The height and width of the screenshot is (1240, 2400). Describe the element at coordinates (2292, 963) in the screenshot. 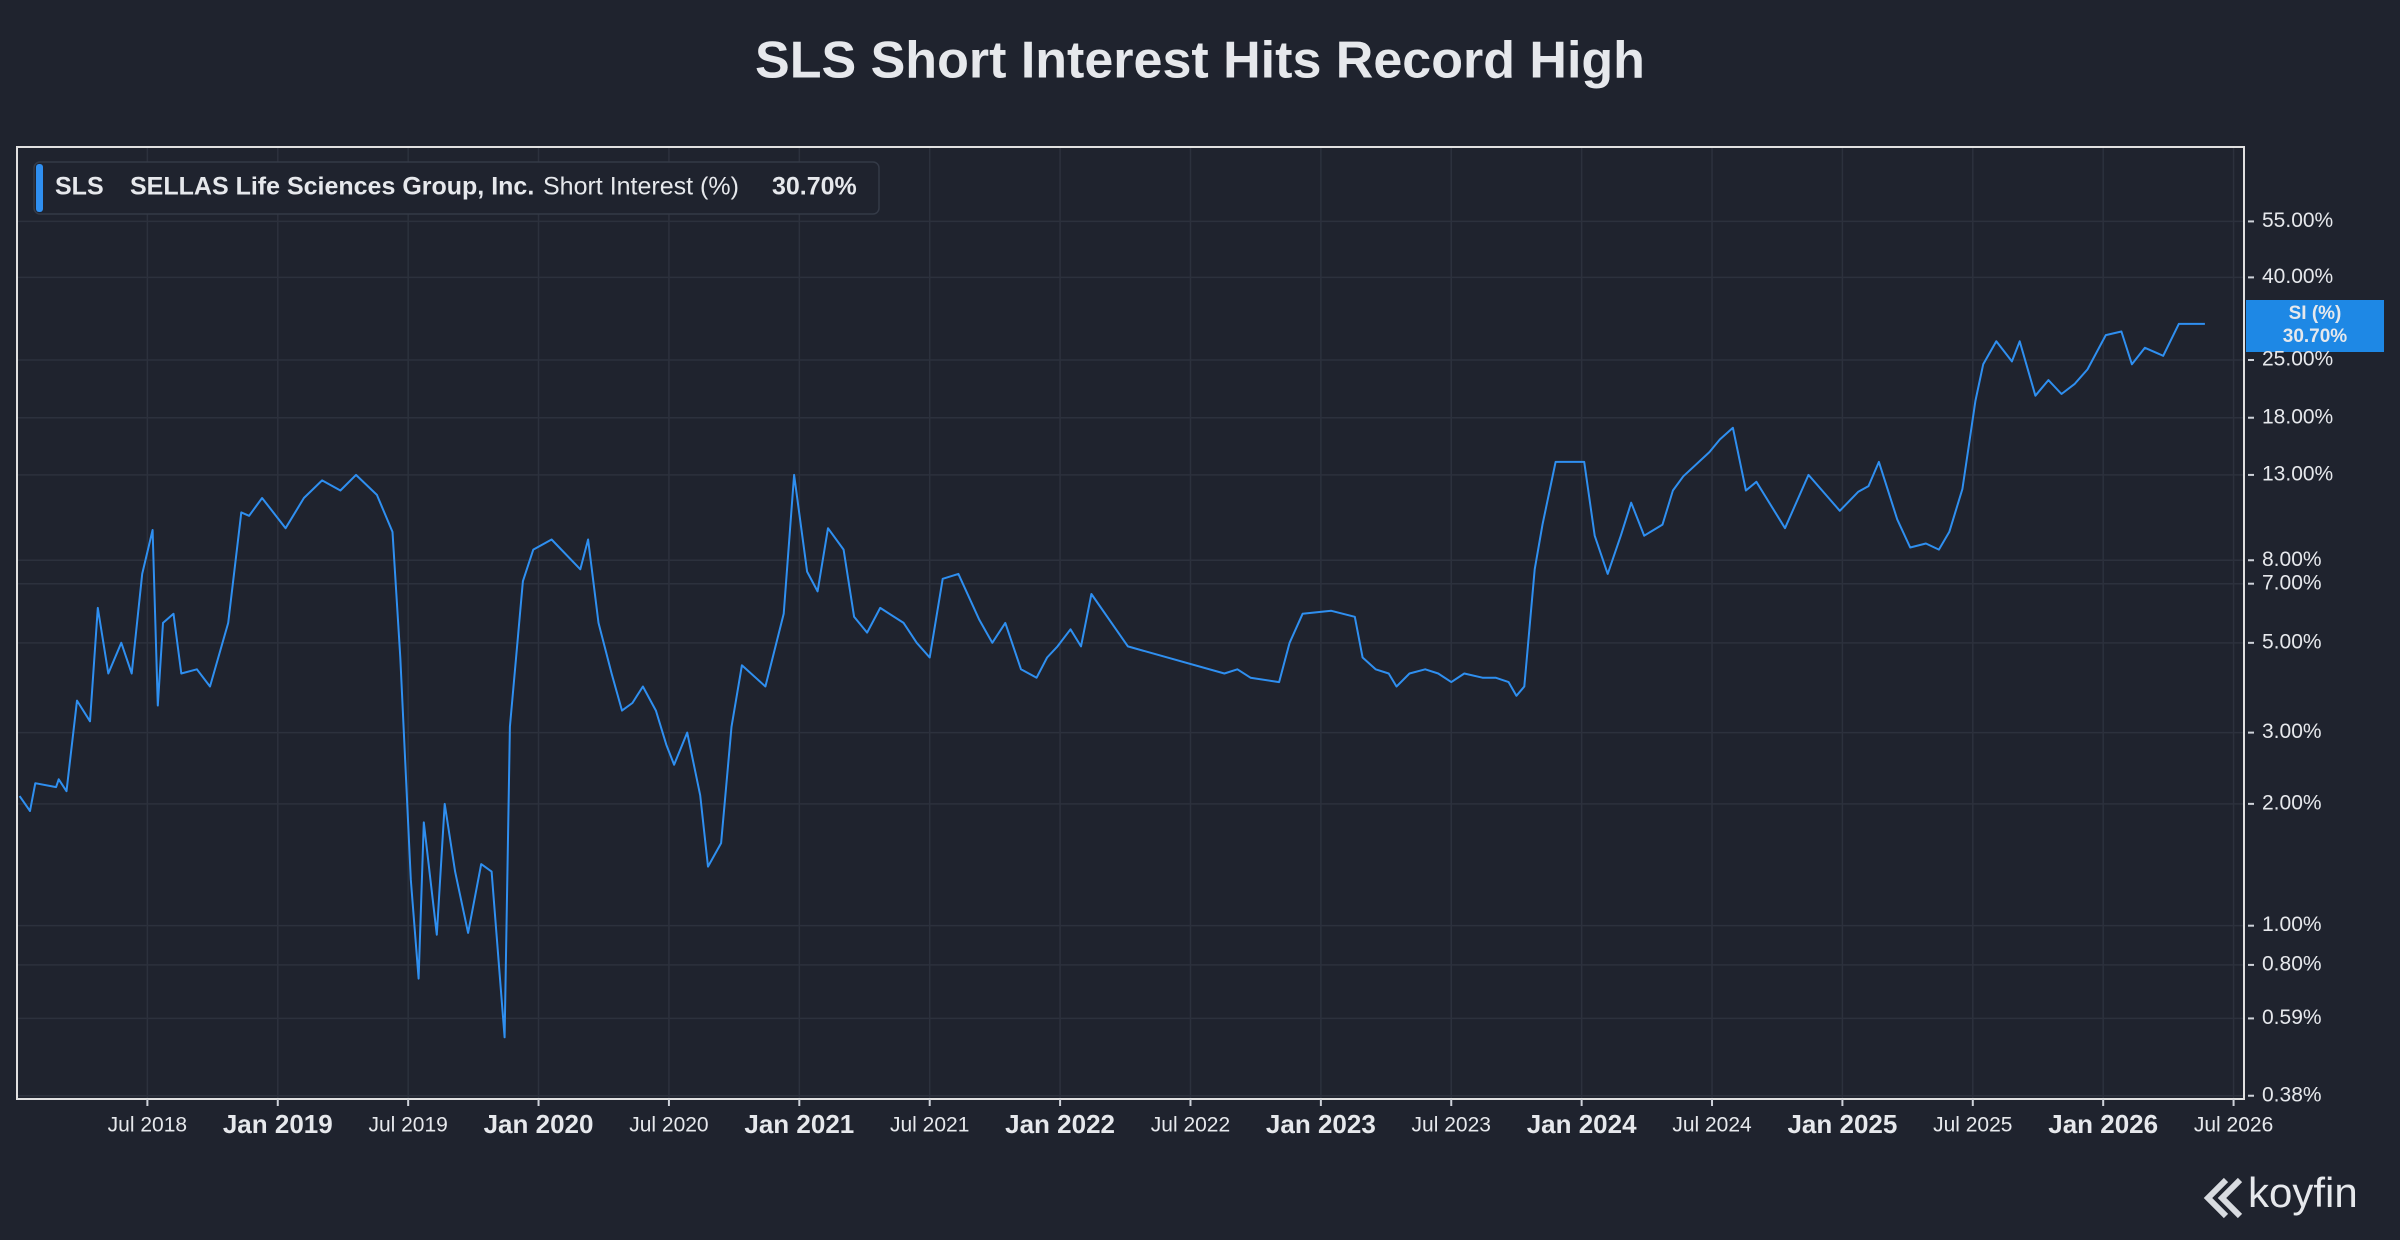

I see `y-tick-label: 0.80%` at that location.